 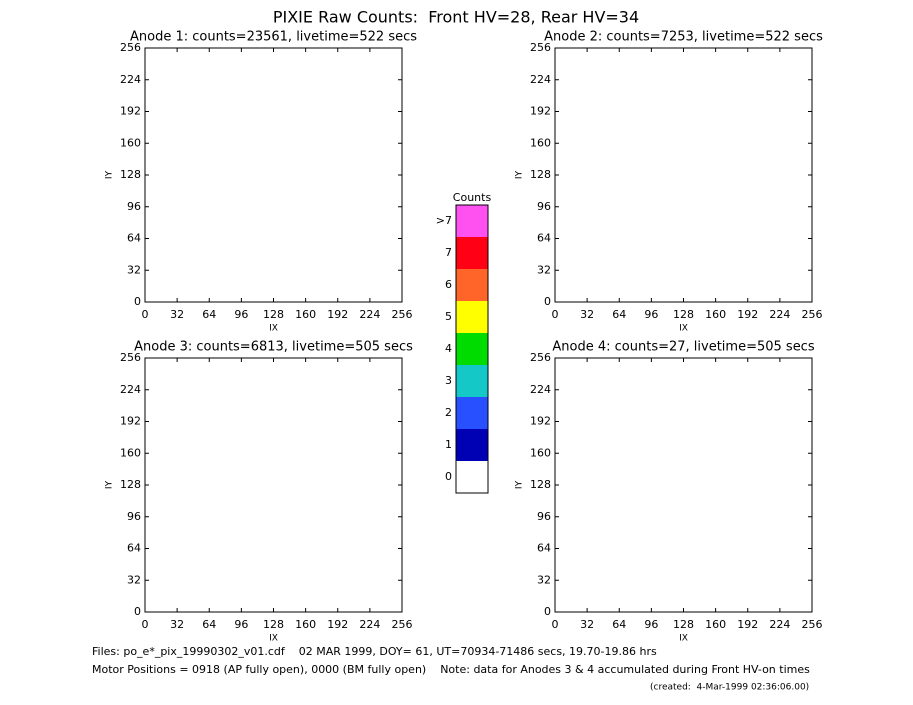 I want to click on colorbar-label: 0, so click(x=448, y=476).